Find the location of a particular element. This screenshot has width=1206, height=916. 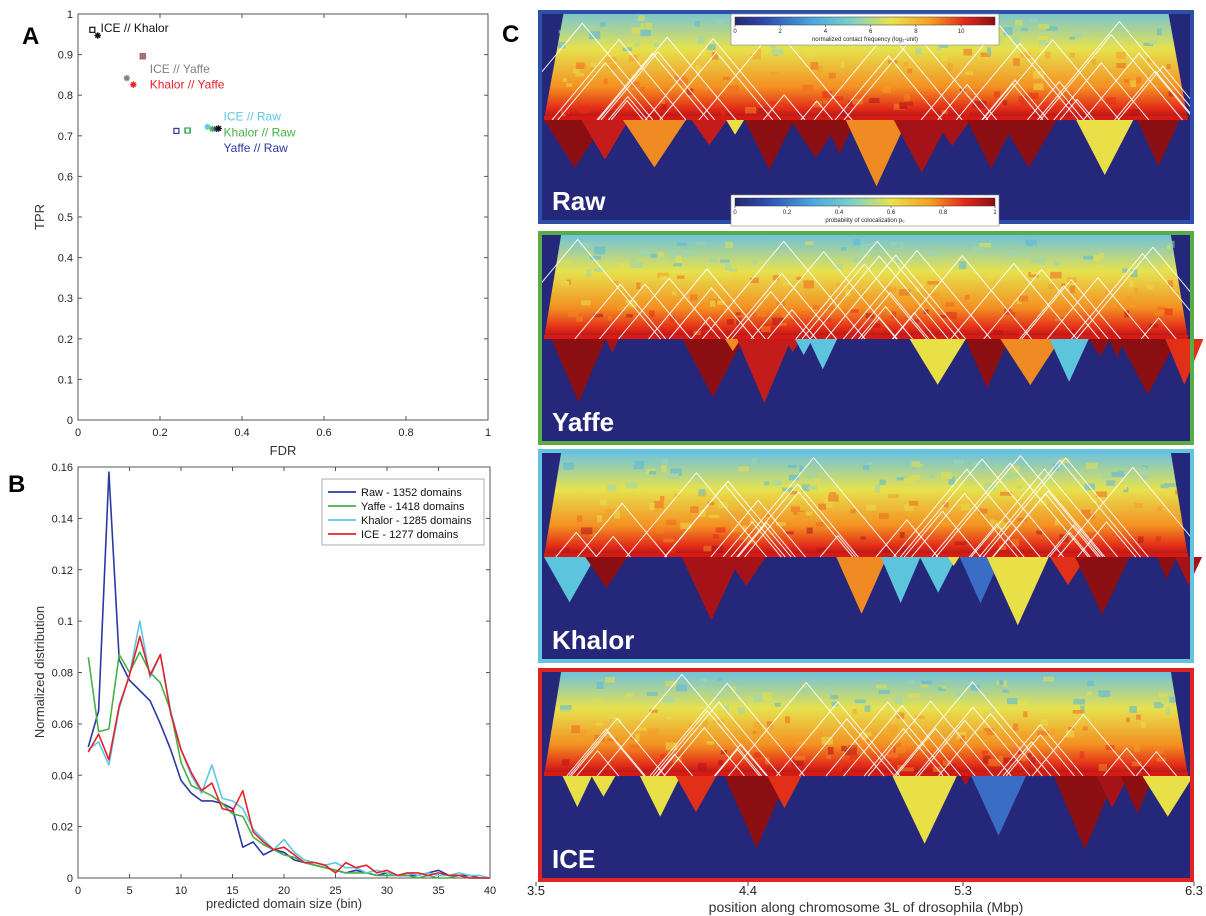

pair-annotation: ICE // Khalor is located at coordinates (135, 28).